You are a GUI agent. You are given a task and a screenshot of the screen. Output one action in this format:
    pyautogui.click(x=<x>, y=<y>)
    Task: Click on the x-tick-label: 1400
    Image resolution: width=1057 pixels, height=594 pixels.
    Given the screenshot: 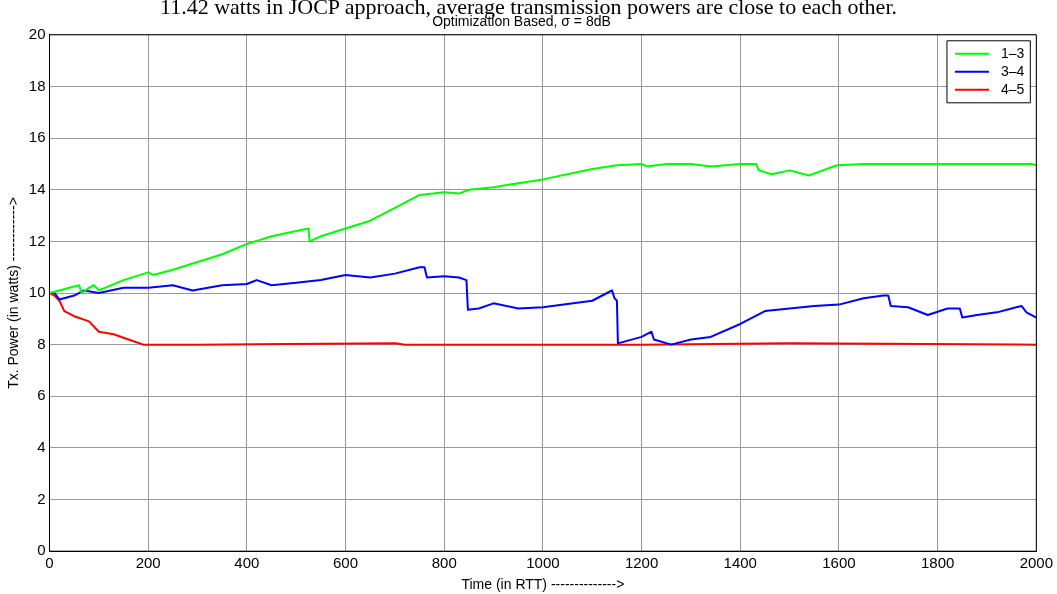 What is the action you would take?
    pyautogui.click(x=740, y=563)
    